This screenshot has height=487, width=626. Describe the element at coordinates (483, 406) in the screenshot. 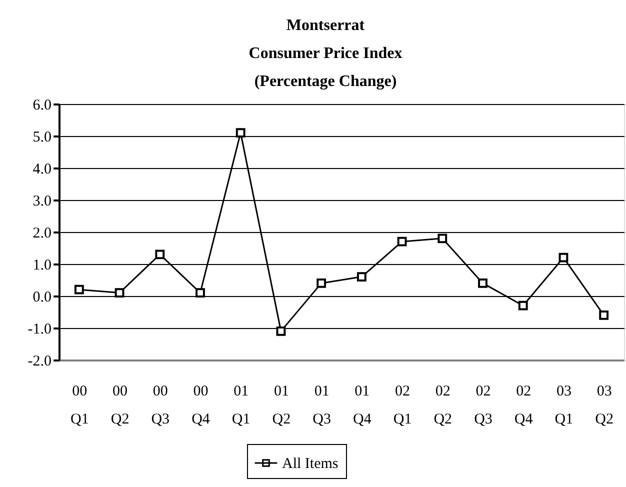

I see `x-tick-label: 02 Q3` at that location.